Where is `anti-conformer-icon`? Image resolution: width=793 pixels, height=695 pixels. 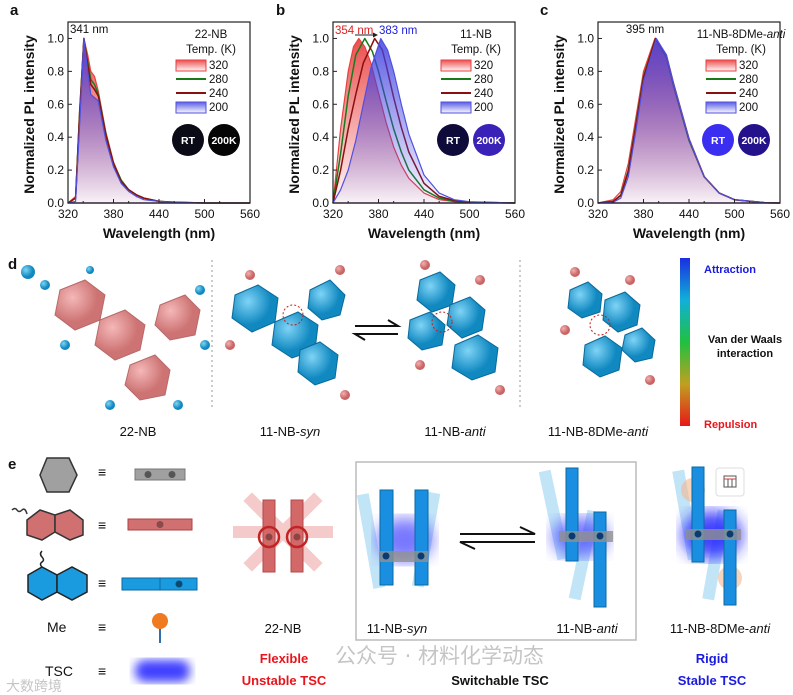
anti-conformer-icon is located at coordinates (575, 537).